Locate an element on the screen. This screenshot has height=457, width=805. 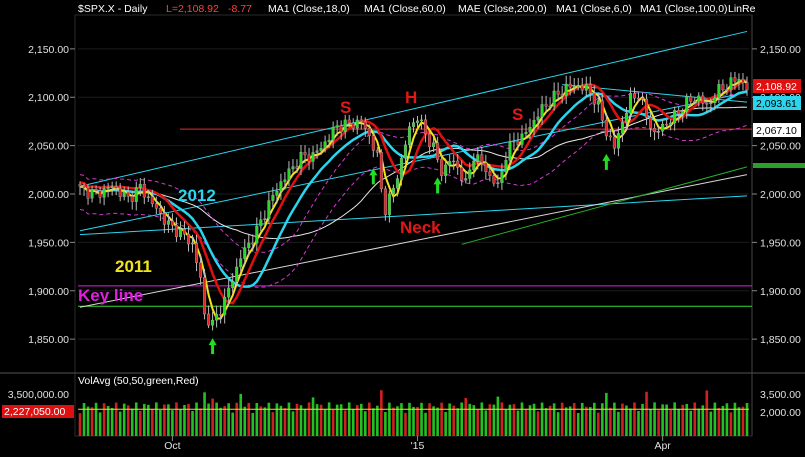
volume-bars: 3,500,000.003,500.002,000,000.002,000.00 is located at coordinates (404, 412).